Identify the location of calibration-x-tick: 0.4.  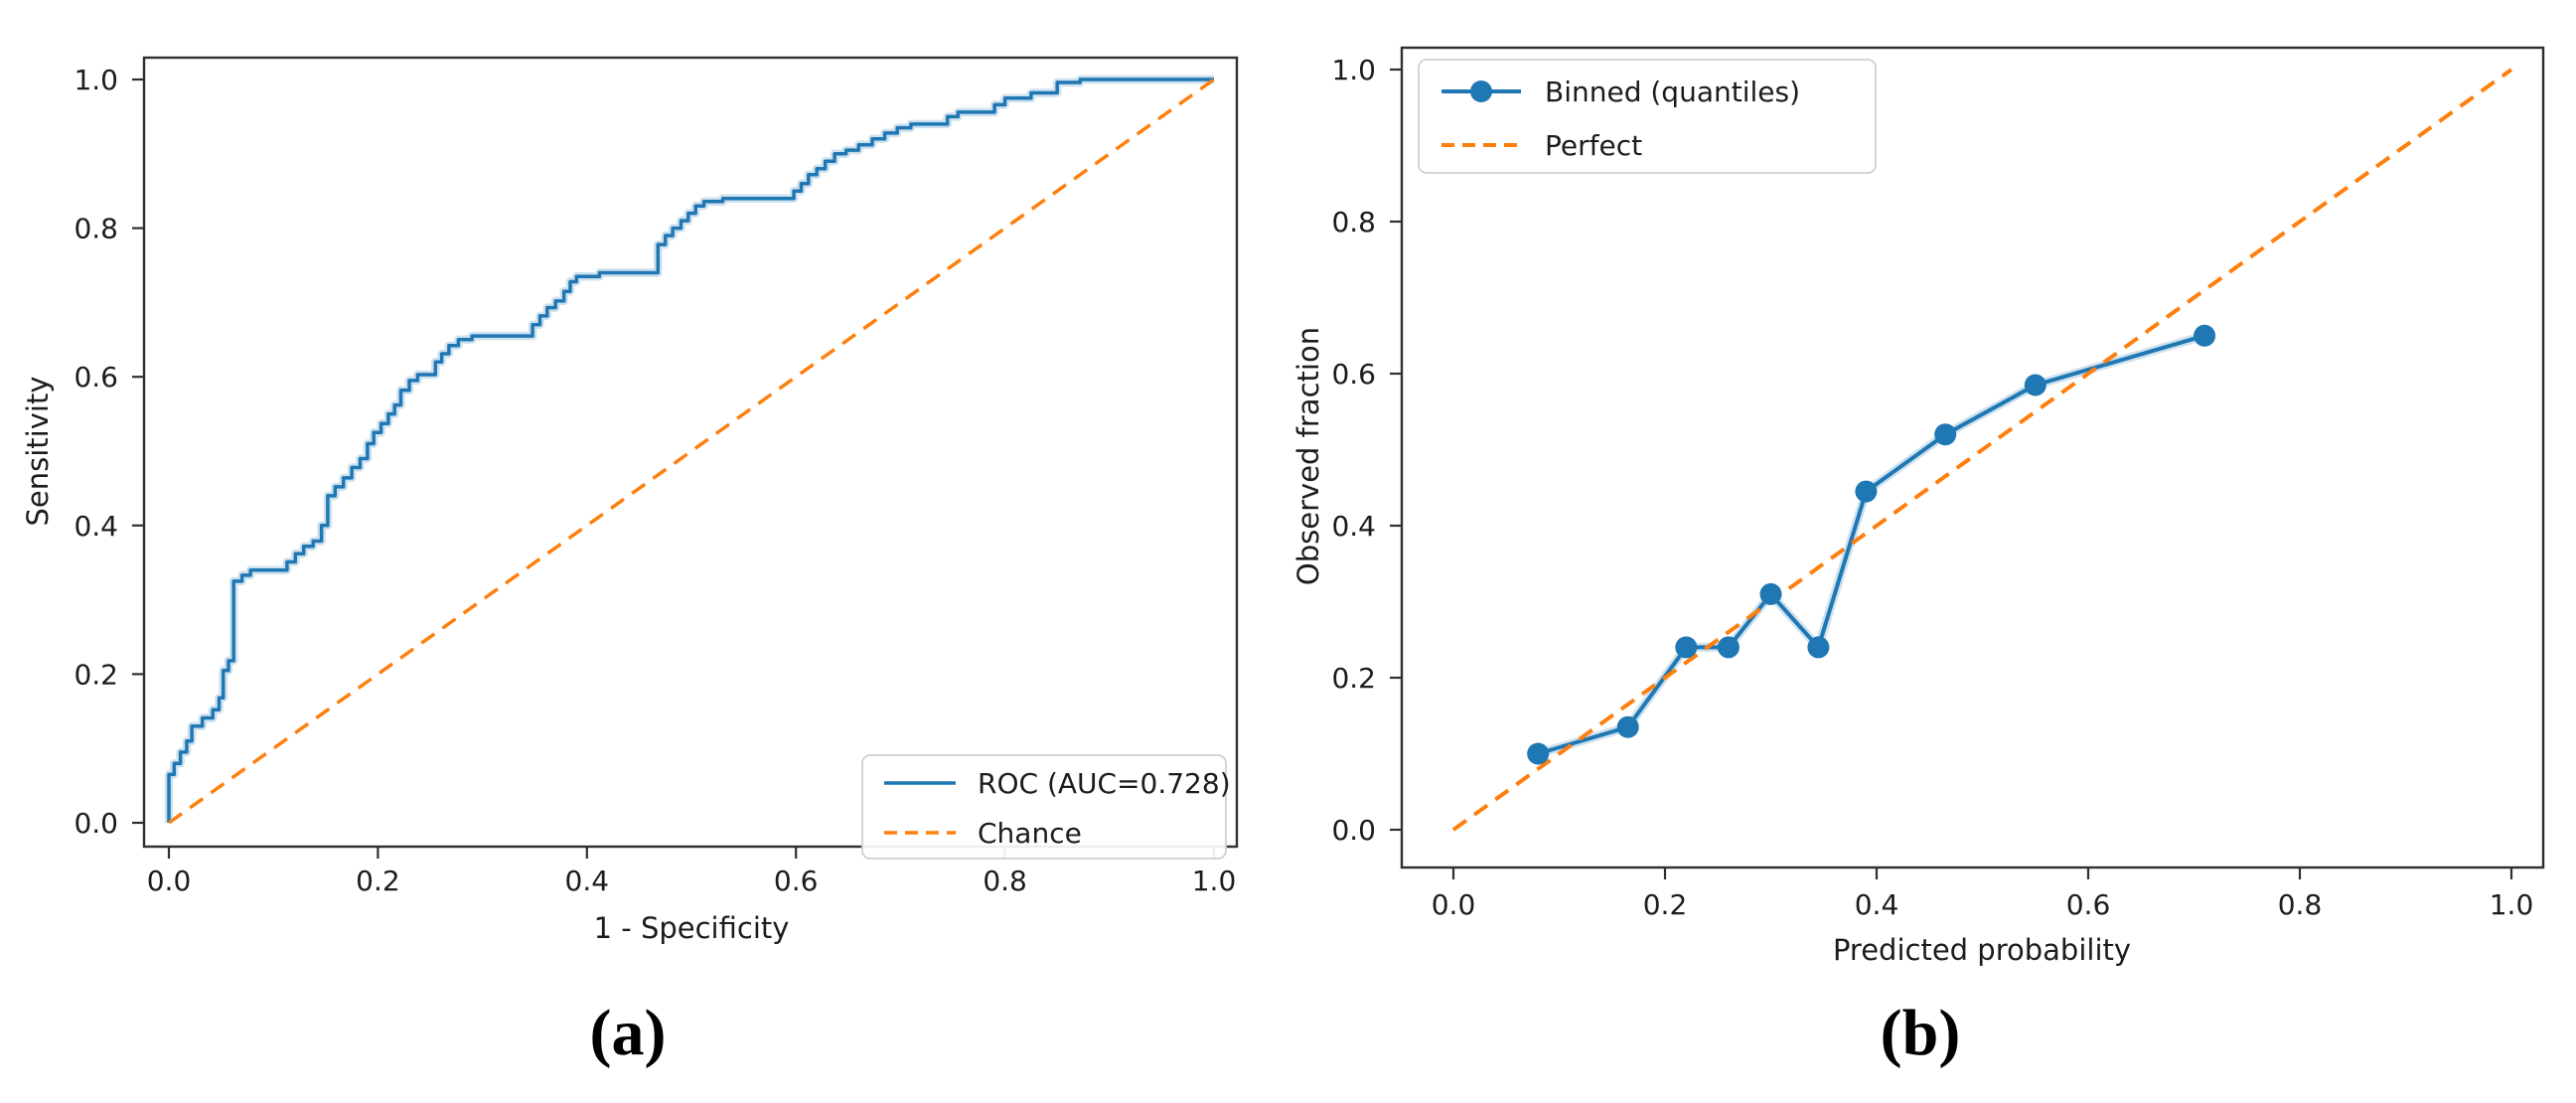
(1877, 904).